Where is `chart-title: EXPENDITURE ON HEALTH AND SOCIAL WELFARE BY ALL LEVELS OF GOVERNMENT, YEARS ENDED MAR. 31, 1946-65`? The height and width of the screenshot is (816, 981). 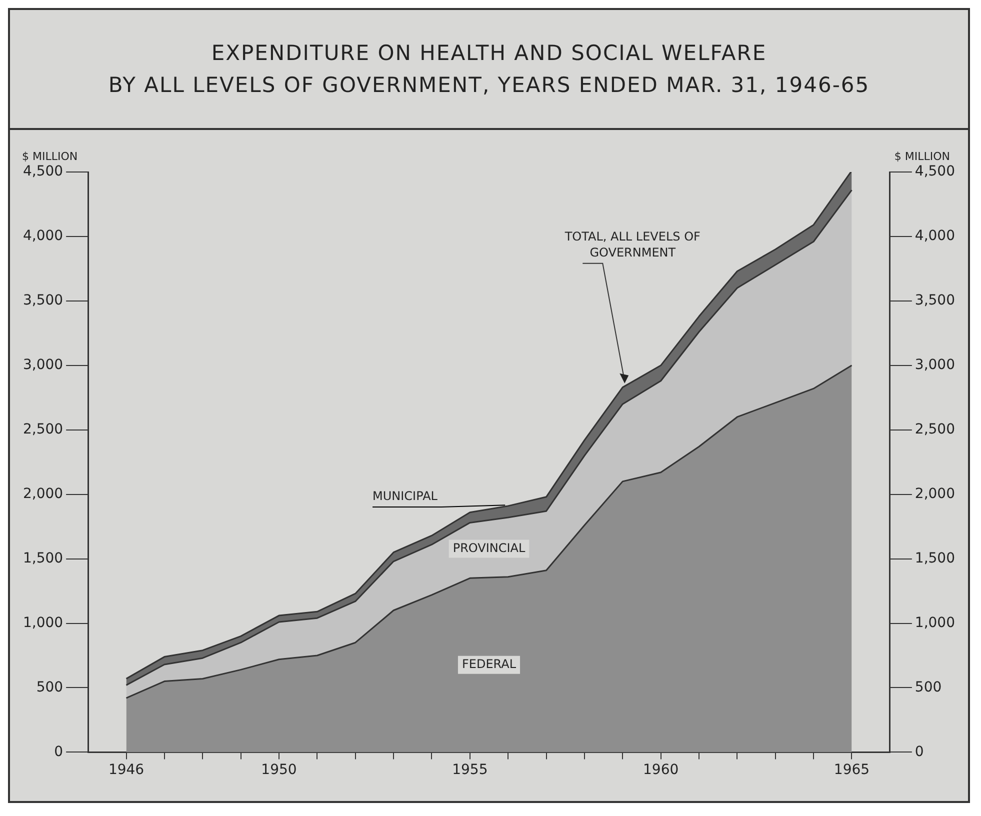
chart-title: EXPENDITURE ON HEALTH AND SOCIAL WELFARE BY ALL LEVELS OF GOVERNMENT, YEARS ENDED MAR. 31, 1946-65 is located at coordinates (489, 69).